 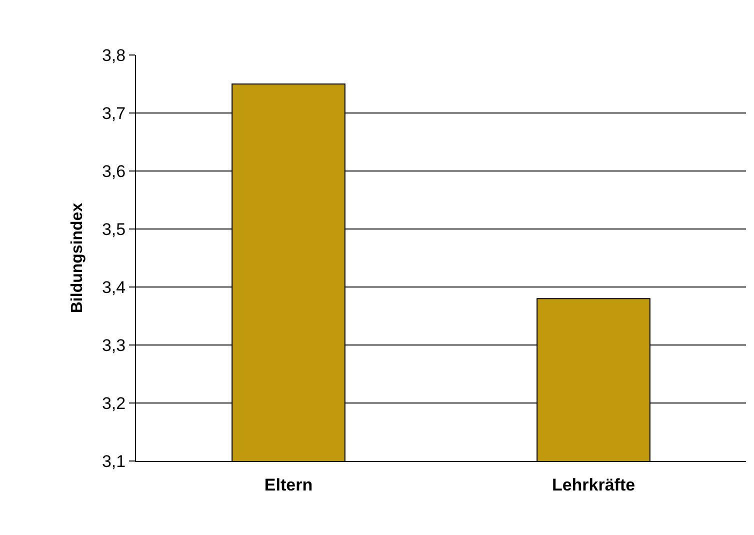 What do you see at coordinates (114, 171) in the screenshot?
I see `y-tick-label: 3,6` at bounding box center [114, 171].